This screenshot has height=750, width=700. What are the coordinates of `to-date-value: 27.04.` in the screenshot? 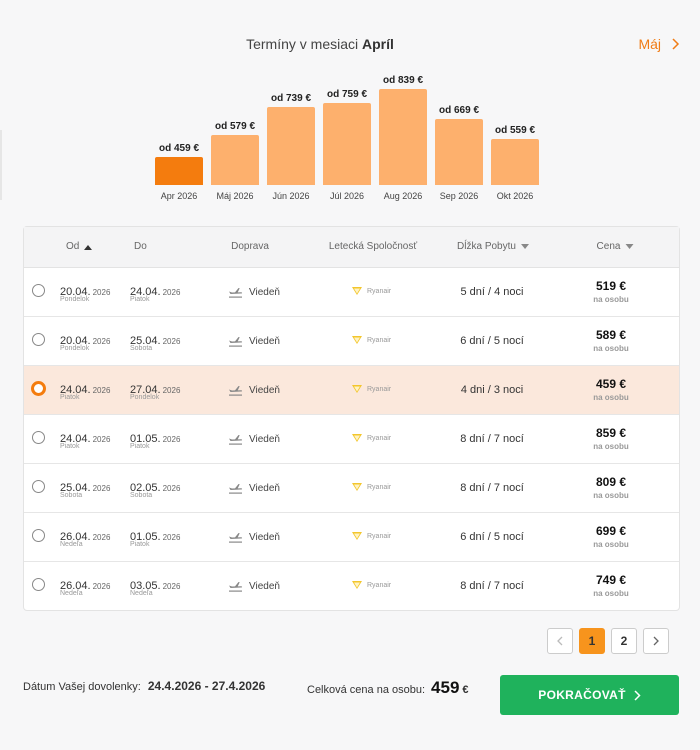 It's located at (145, 390).